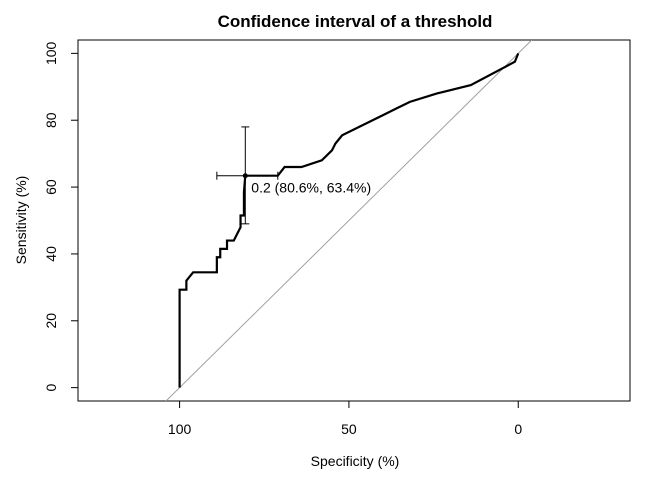  What do you see at coordinates (245, 176) in the screenshot?
I see `threshold-point` at bounding box center [245, 176].